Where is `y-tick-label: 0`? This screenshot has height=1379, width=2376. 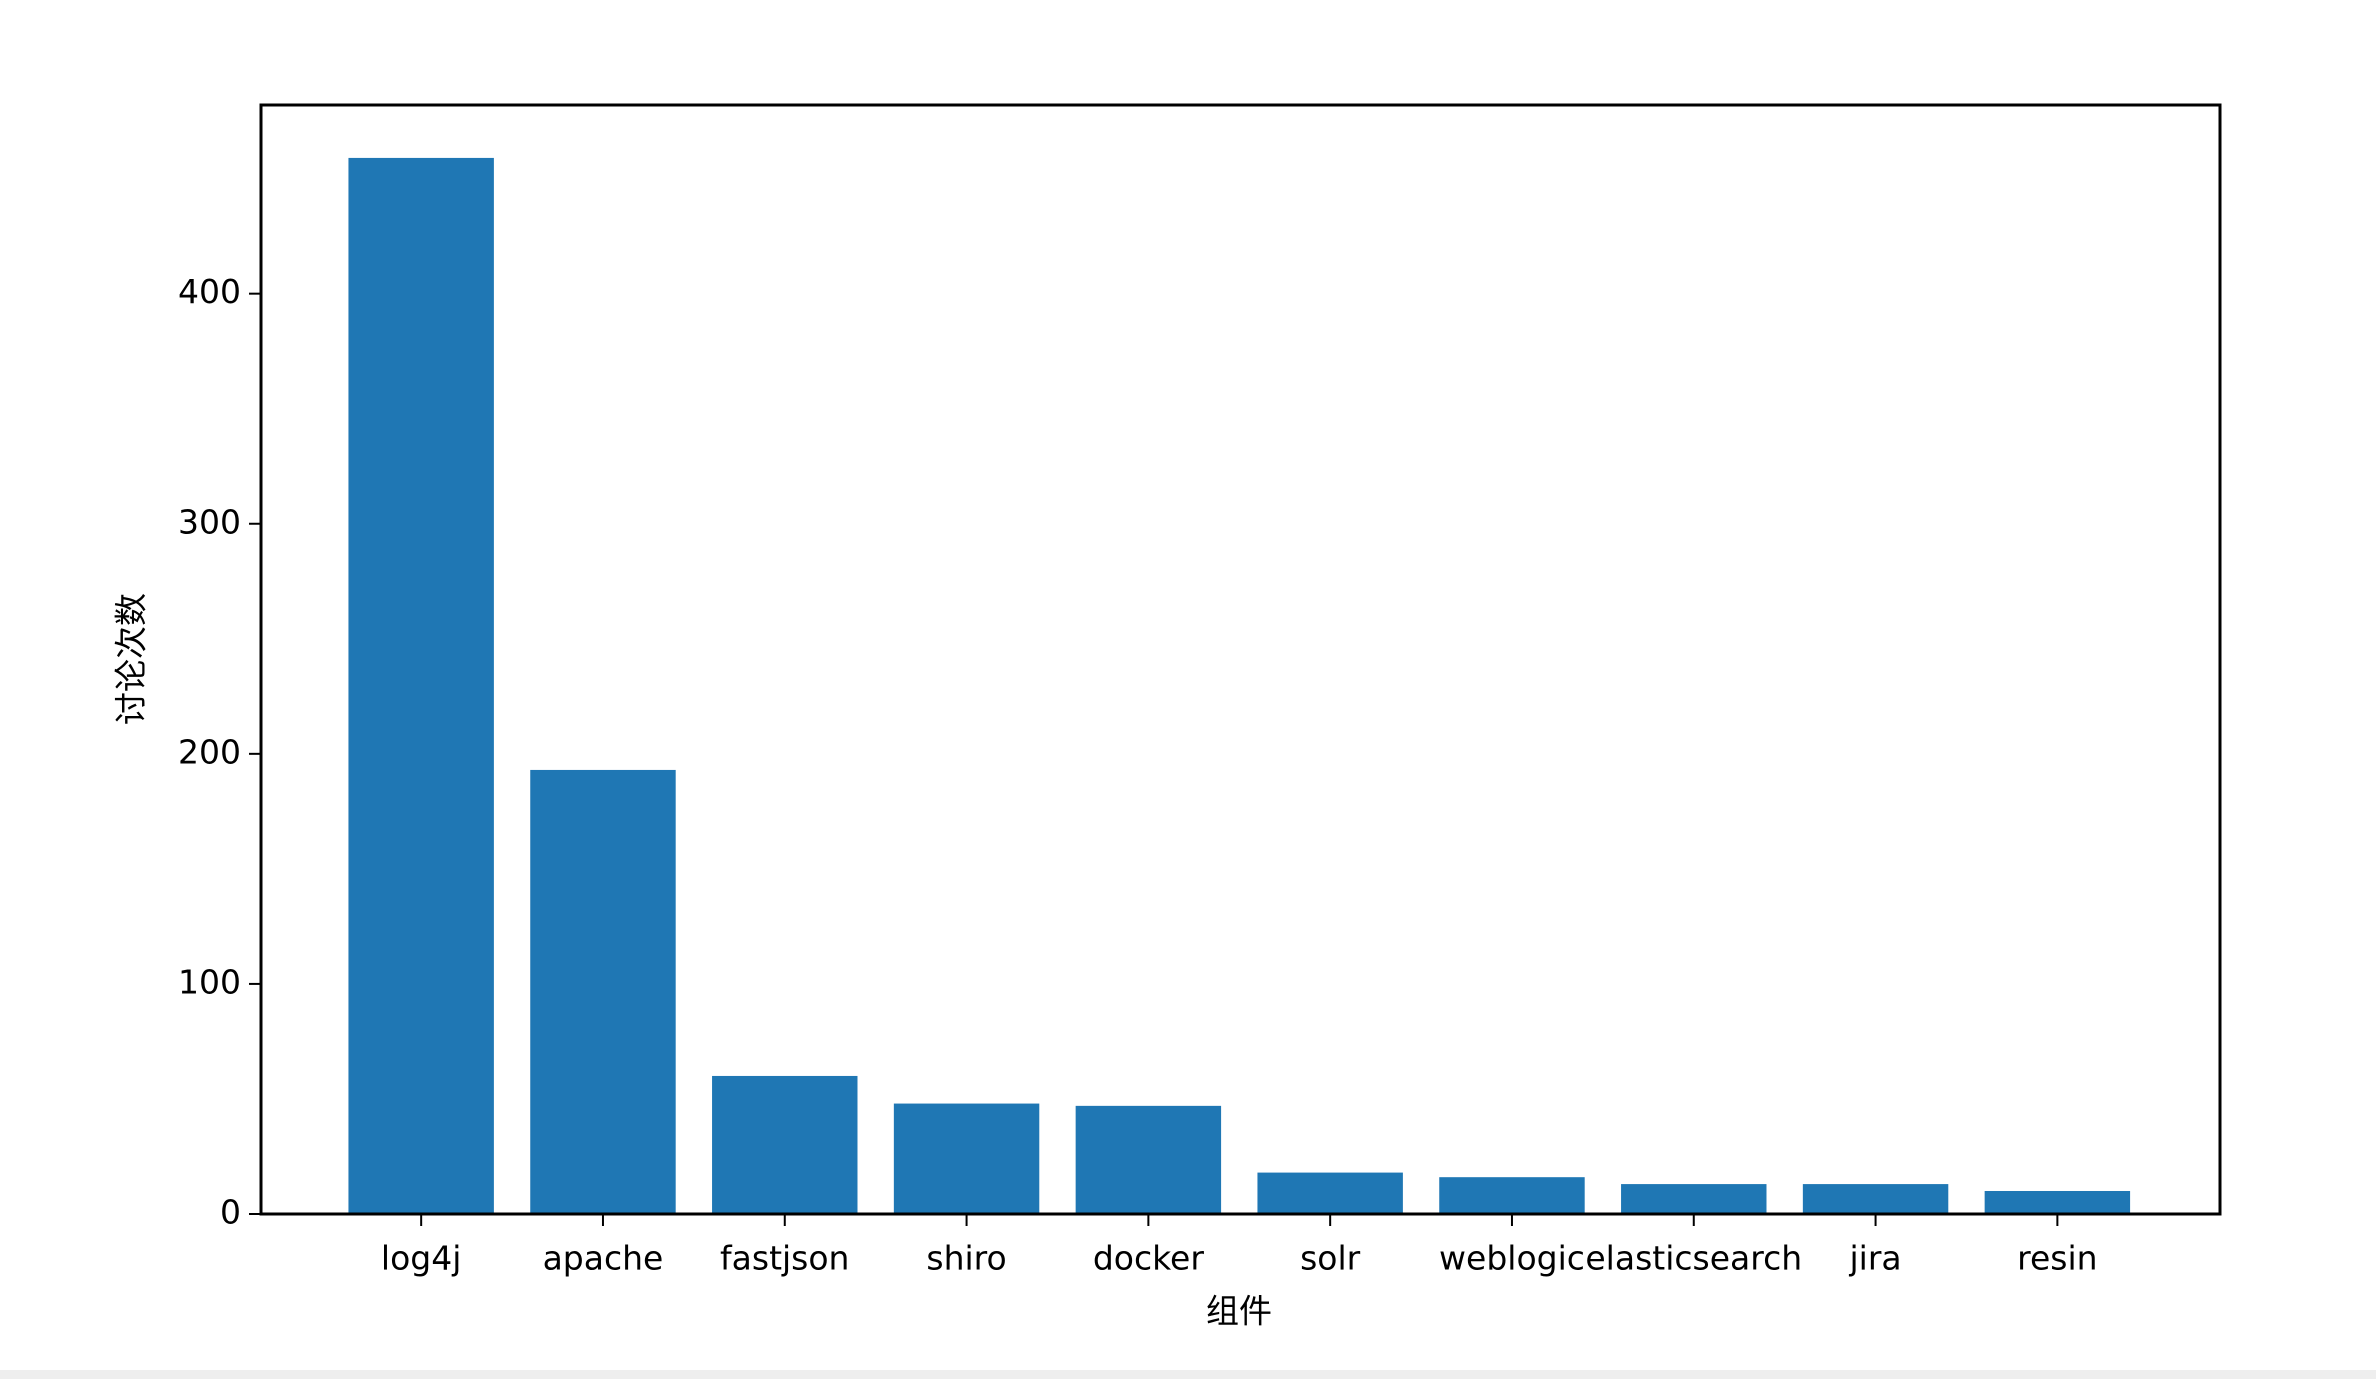 y-tick-label: 0 is located at coordinates (230, 1212).